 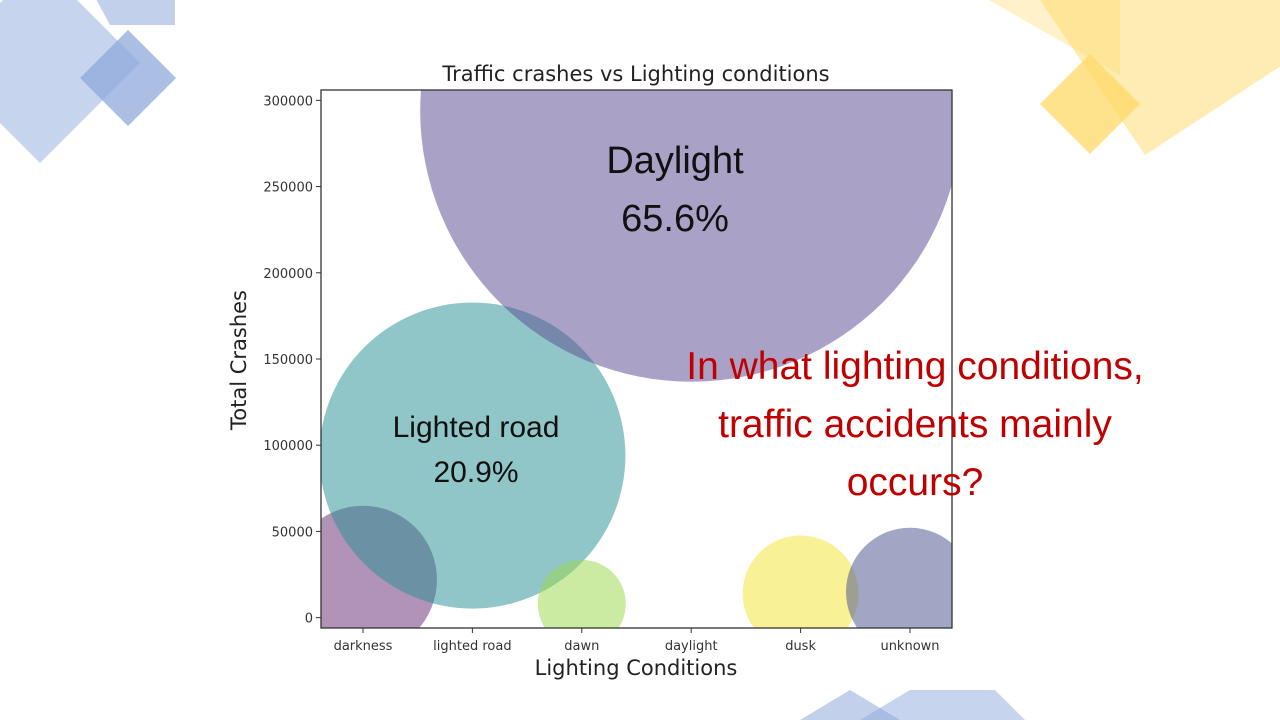 I want to click on y-axis: 0 50000 100000 150000 200000 250000 300000, so click(x=292, y=360).